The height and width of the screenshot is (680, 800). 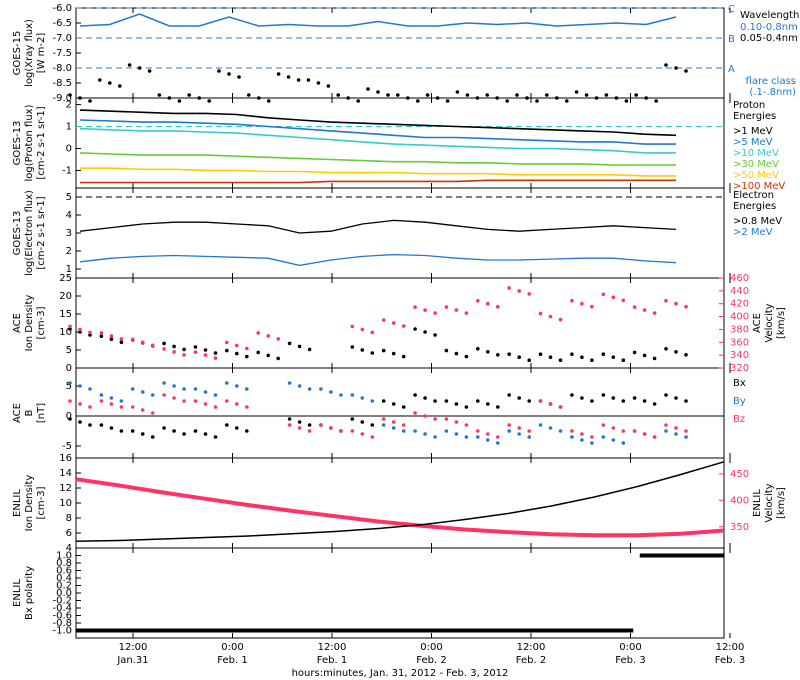 I want to click on y-tick-label: 0.2, so click(x=64, y=586).